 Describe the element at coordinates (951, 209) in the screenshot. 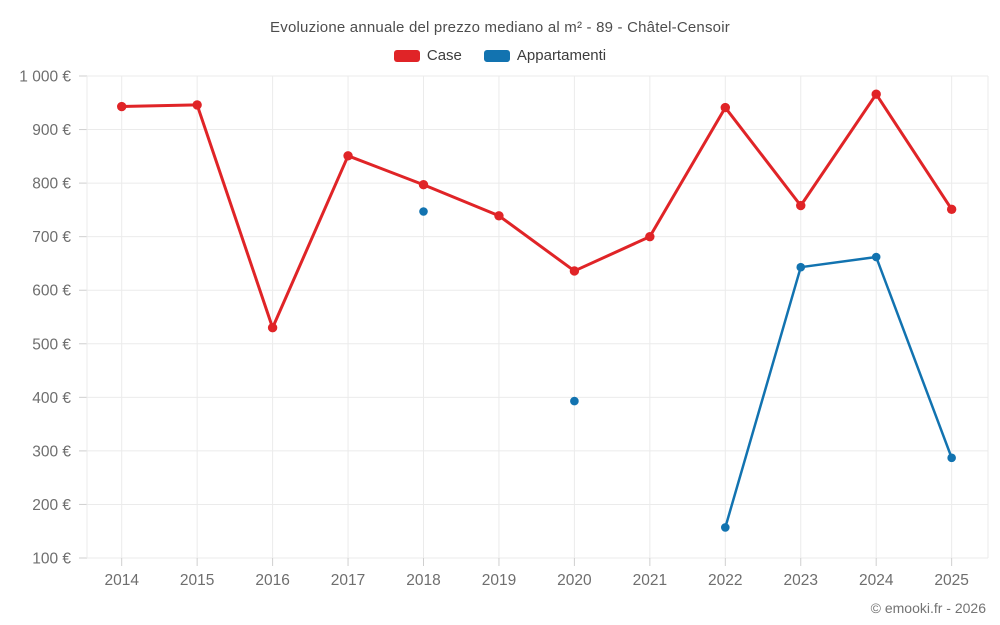

I see `point-case-2025` at that location.